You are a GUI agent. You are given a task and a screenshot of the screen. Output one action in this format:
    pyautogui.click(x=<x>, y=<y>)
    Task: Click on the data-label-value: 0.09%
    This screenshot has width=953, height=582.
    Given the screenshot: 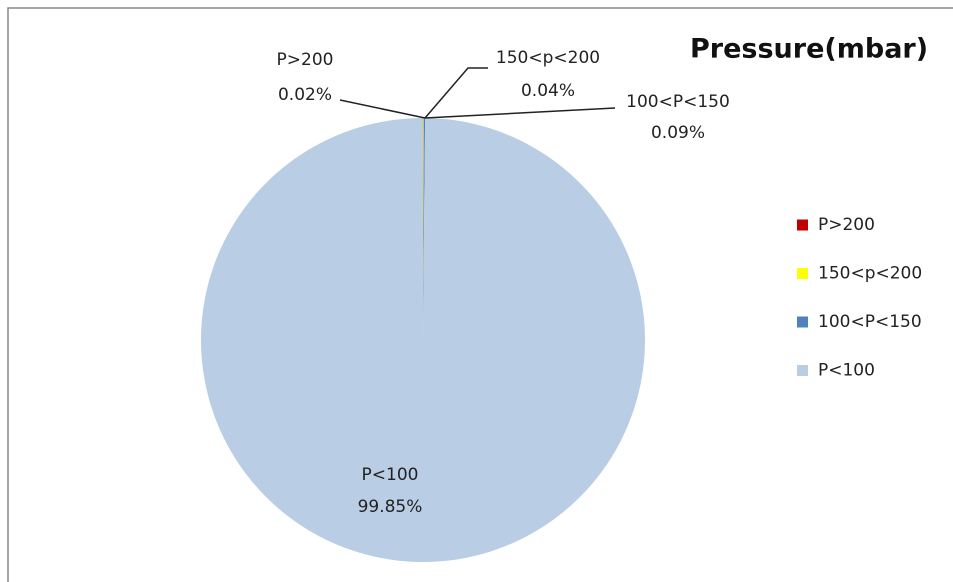 What is the action you would take?
    pyautogui.click(x=678, y=133)
    